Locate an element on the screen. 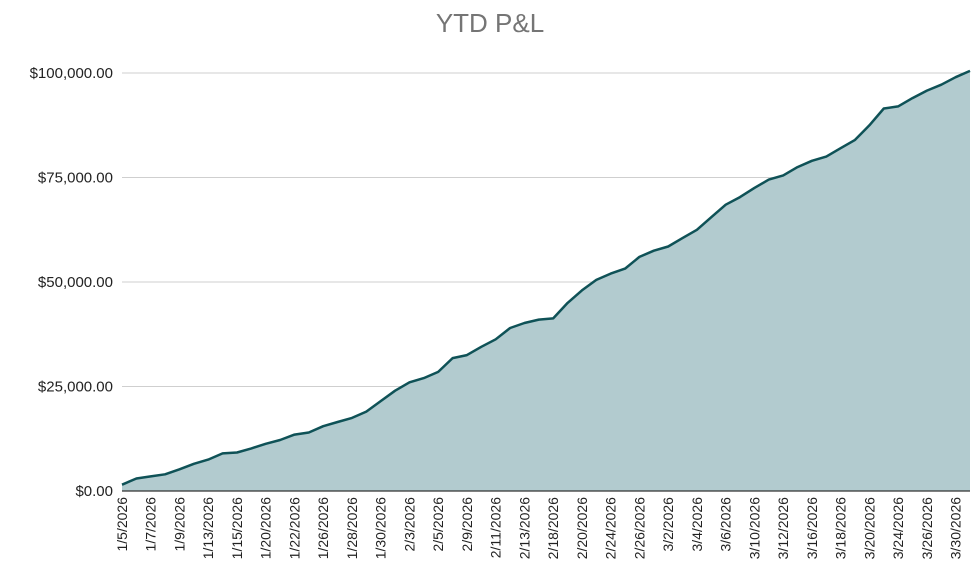 The height and width of the screenshot is (588, 979). x-tick-label: 1/28/2026 is located at coordinates (352, 528).